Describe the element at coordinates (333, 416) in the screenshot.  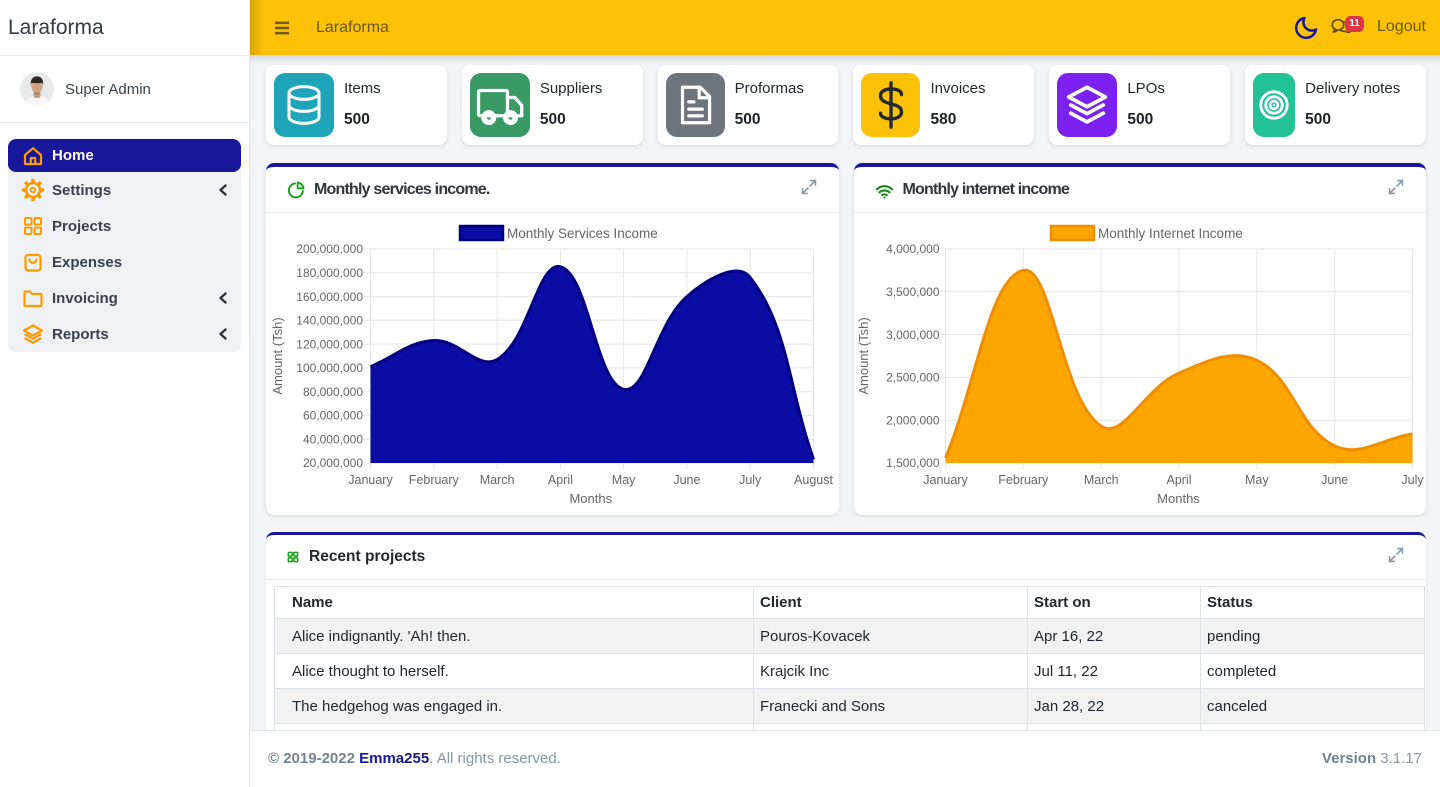
I see `svg-text: 60,000,000` at that location.